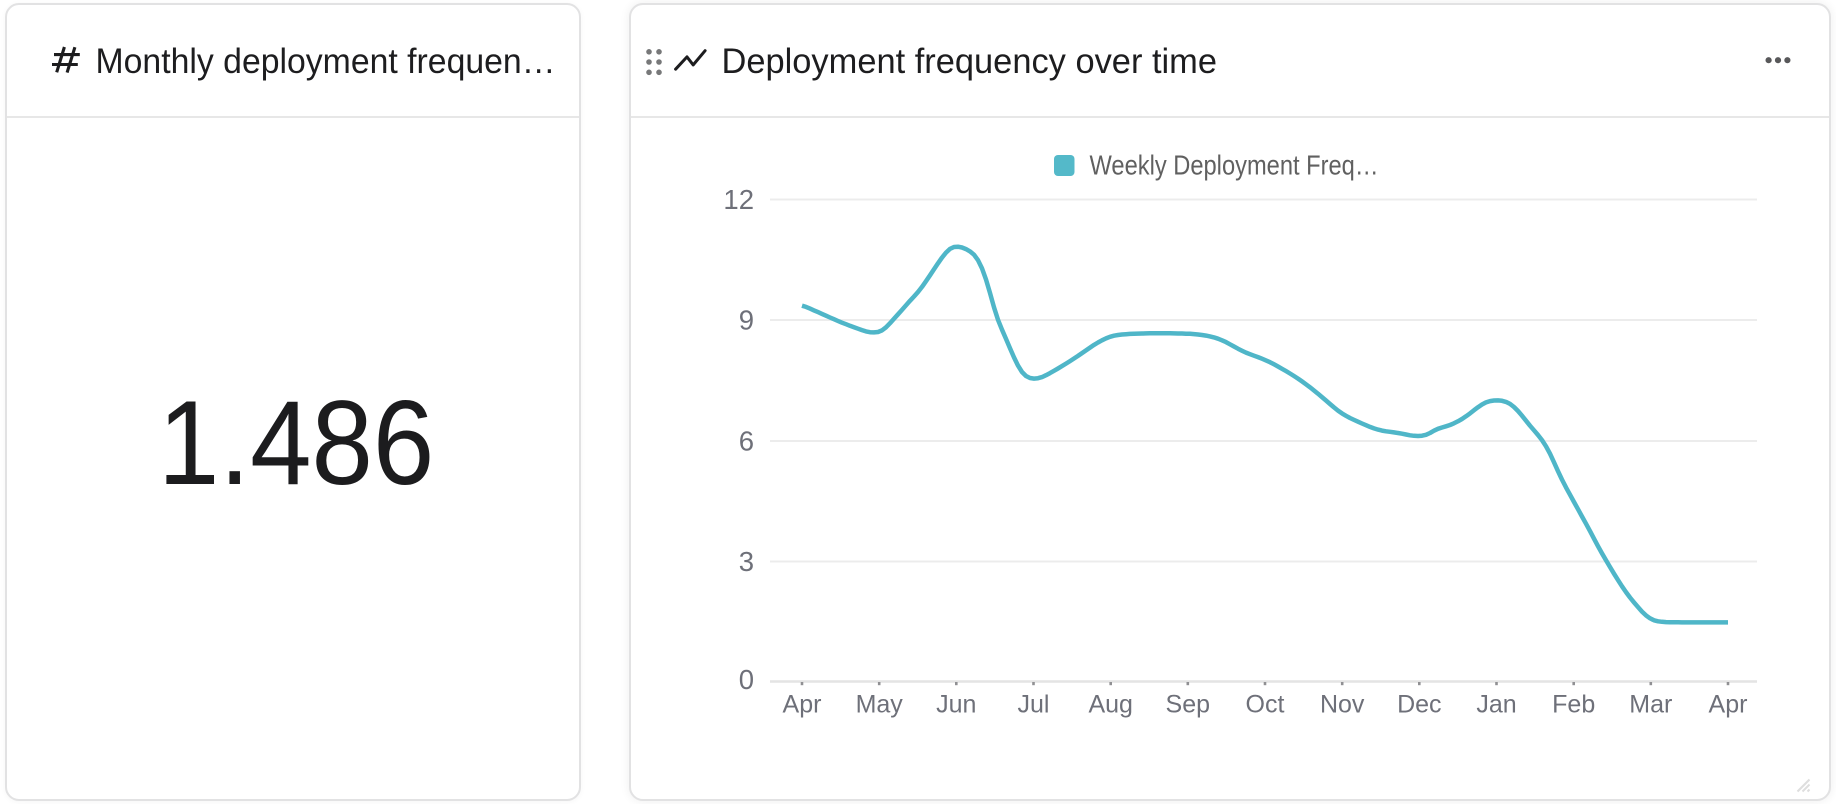  Describe the element at coordinates (1265, 704) in the screenshot. I see `svg-text: Oct` at that location.